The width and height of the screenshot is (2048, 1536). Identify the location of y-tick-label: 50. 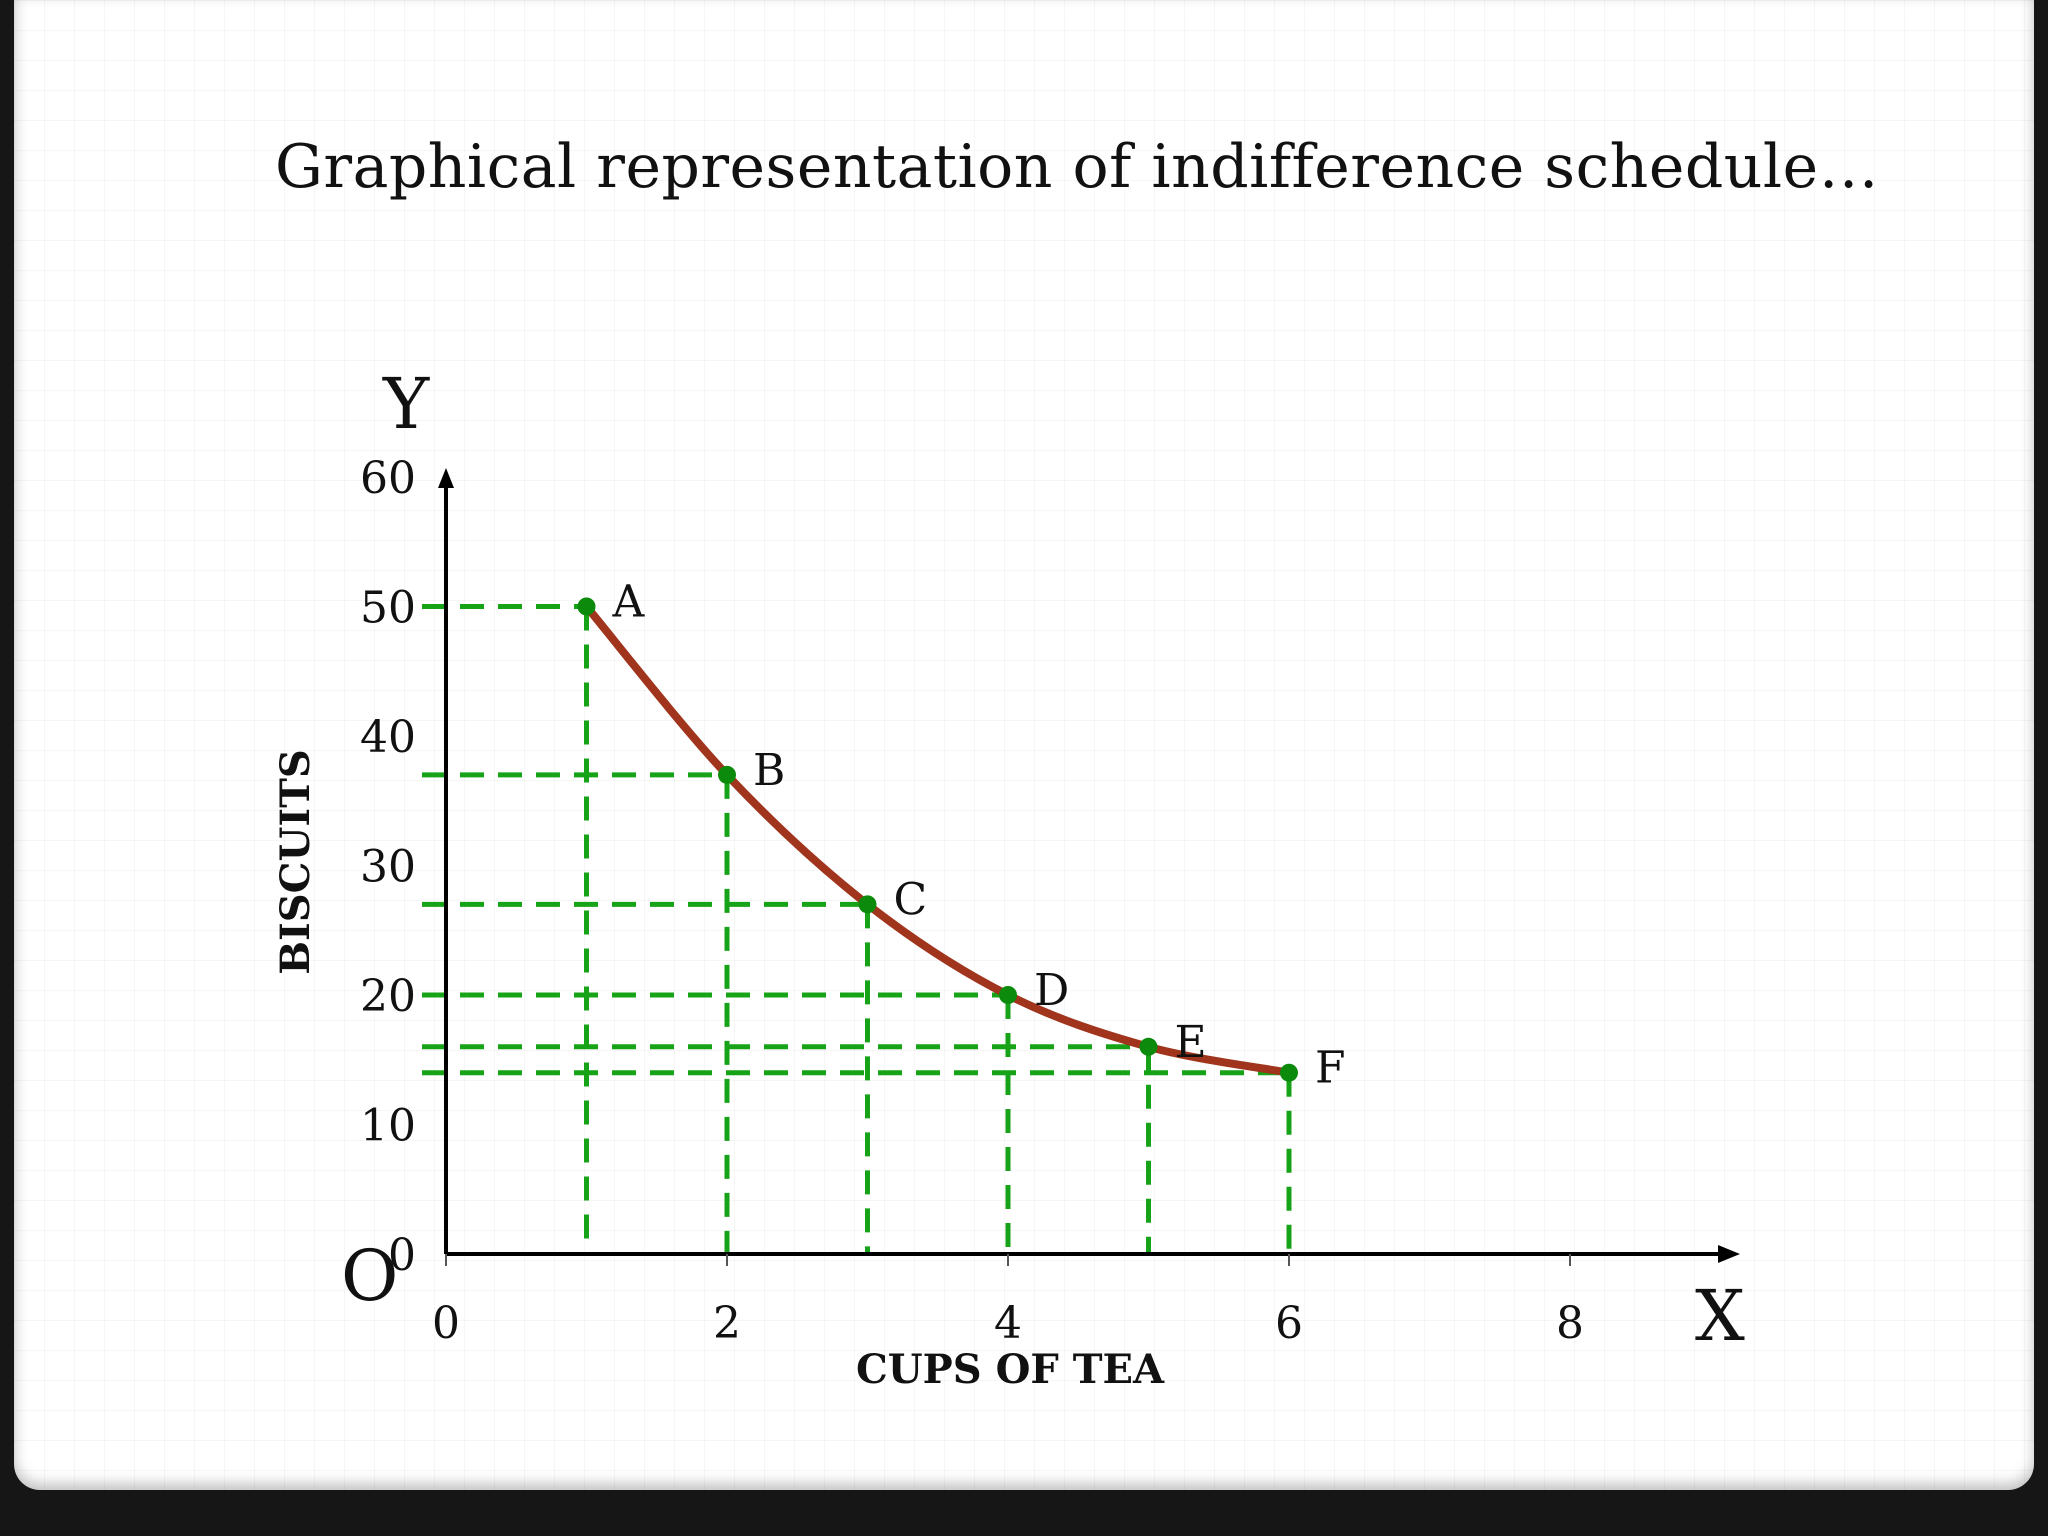
(388, 608).